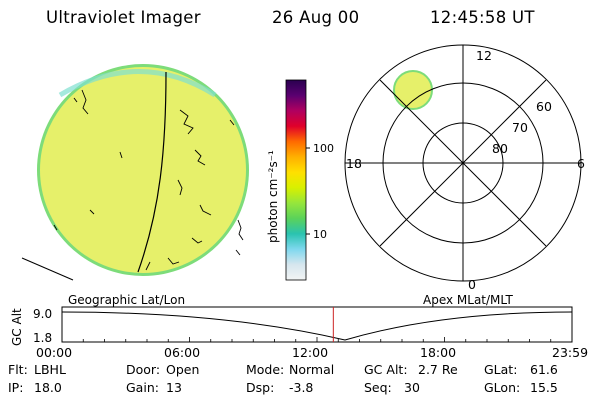  I want to click on colorbar-scale, so click(296, 180).